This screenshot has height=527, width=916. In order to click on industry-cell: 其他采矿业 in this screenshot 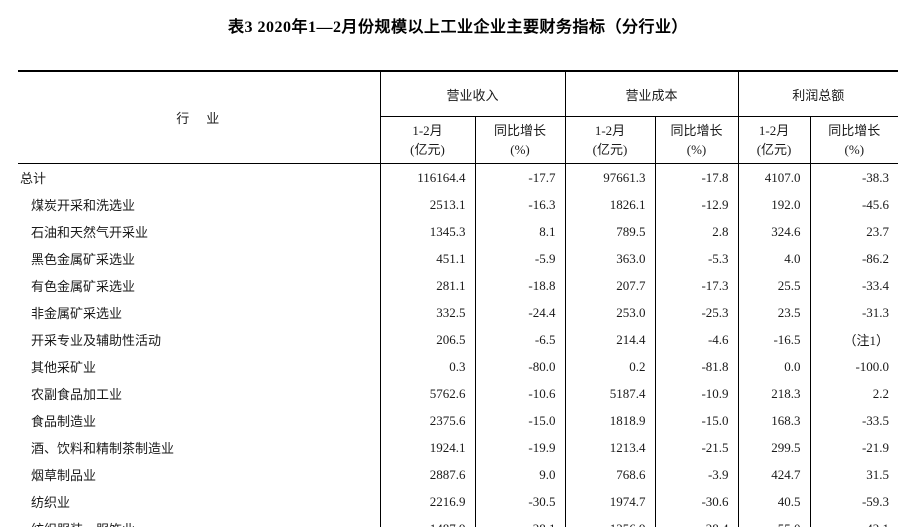, I will do `click(199, 366)`.